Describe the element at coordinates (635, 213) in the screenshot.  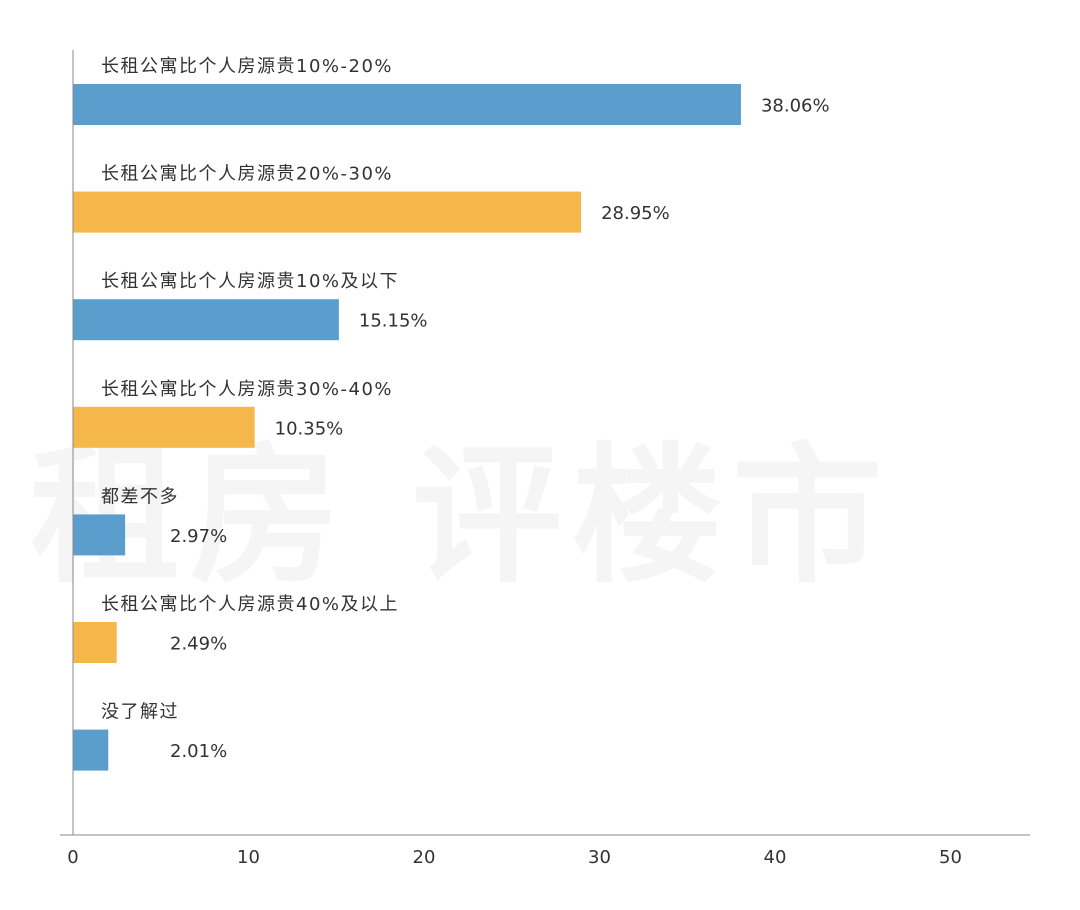
I see `value-label: 28.95%` at that location.